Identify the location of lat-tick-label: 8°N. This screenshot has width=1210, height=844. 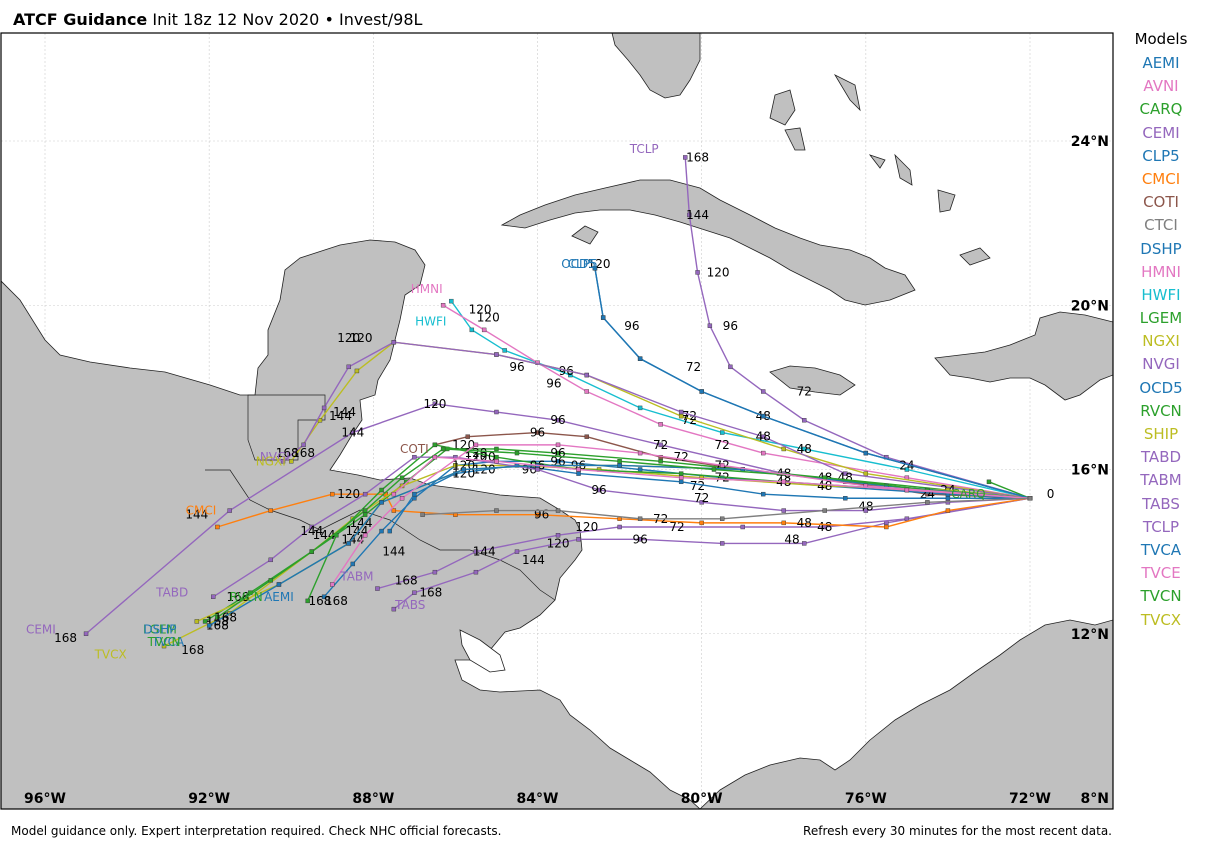
(1095, 799).